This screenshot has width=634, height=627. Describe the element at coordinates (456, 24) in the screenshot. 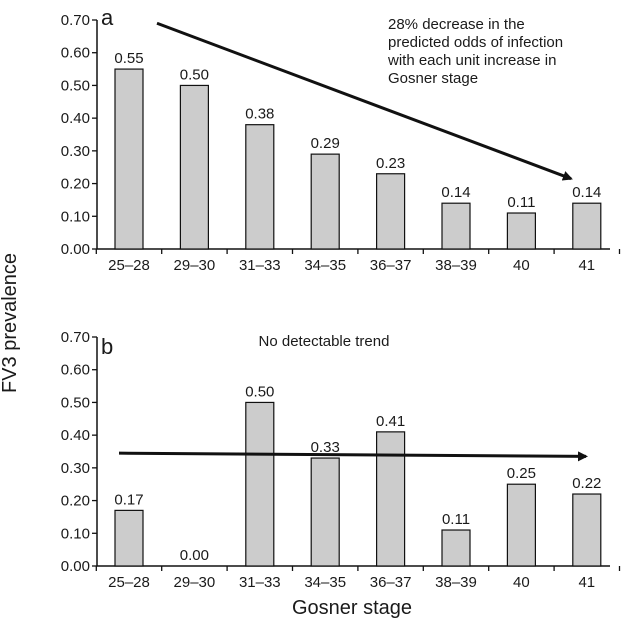

I see `annotation-text: 28% decrease in the` at that location.